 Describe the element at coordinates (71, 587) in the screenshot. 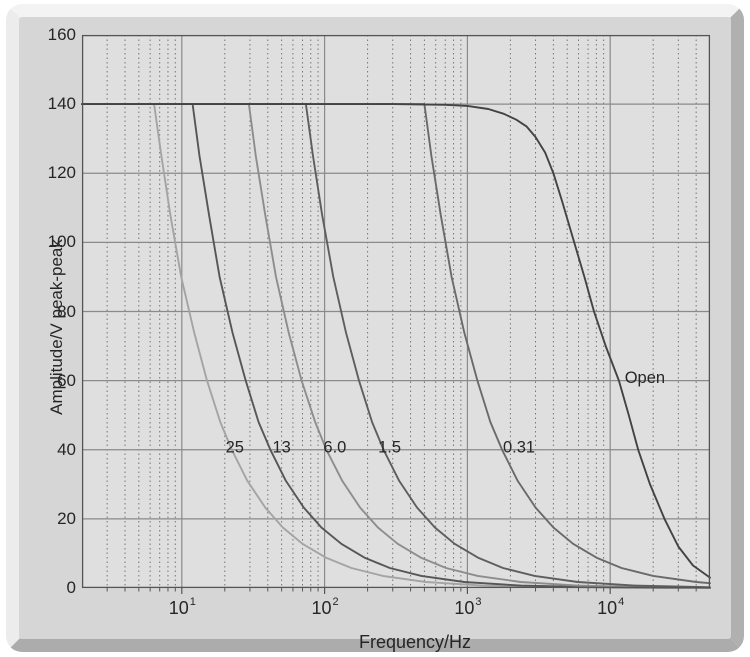

I see `y-tick-label: 0` at that location.